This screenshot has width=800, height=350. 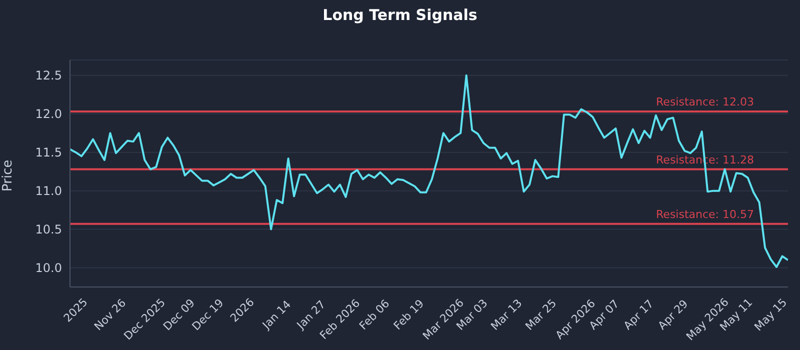 What do you see at coordinates (409, 314) in the screenshot?
I see `x-tick-label: Feb 19` at bounding box center [409, 314].